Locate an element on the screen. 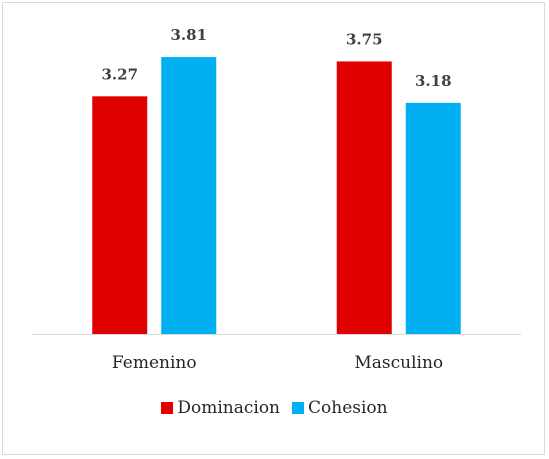 This screenshot has height=459, width=549. bar-dominacion-masculino is located at coordinates (364, 197).